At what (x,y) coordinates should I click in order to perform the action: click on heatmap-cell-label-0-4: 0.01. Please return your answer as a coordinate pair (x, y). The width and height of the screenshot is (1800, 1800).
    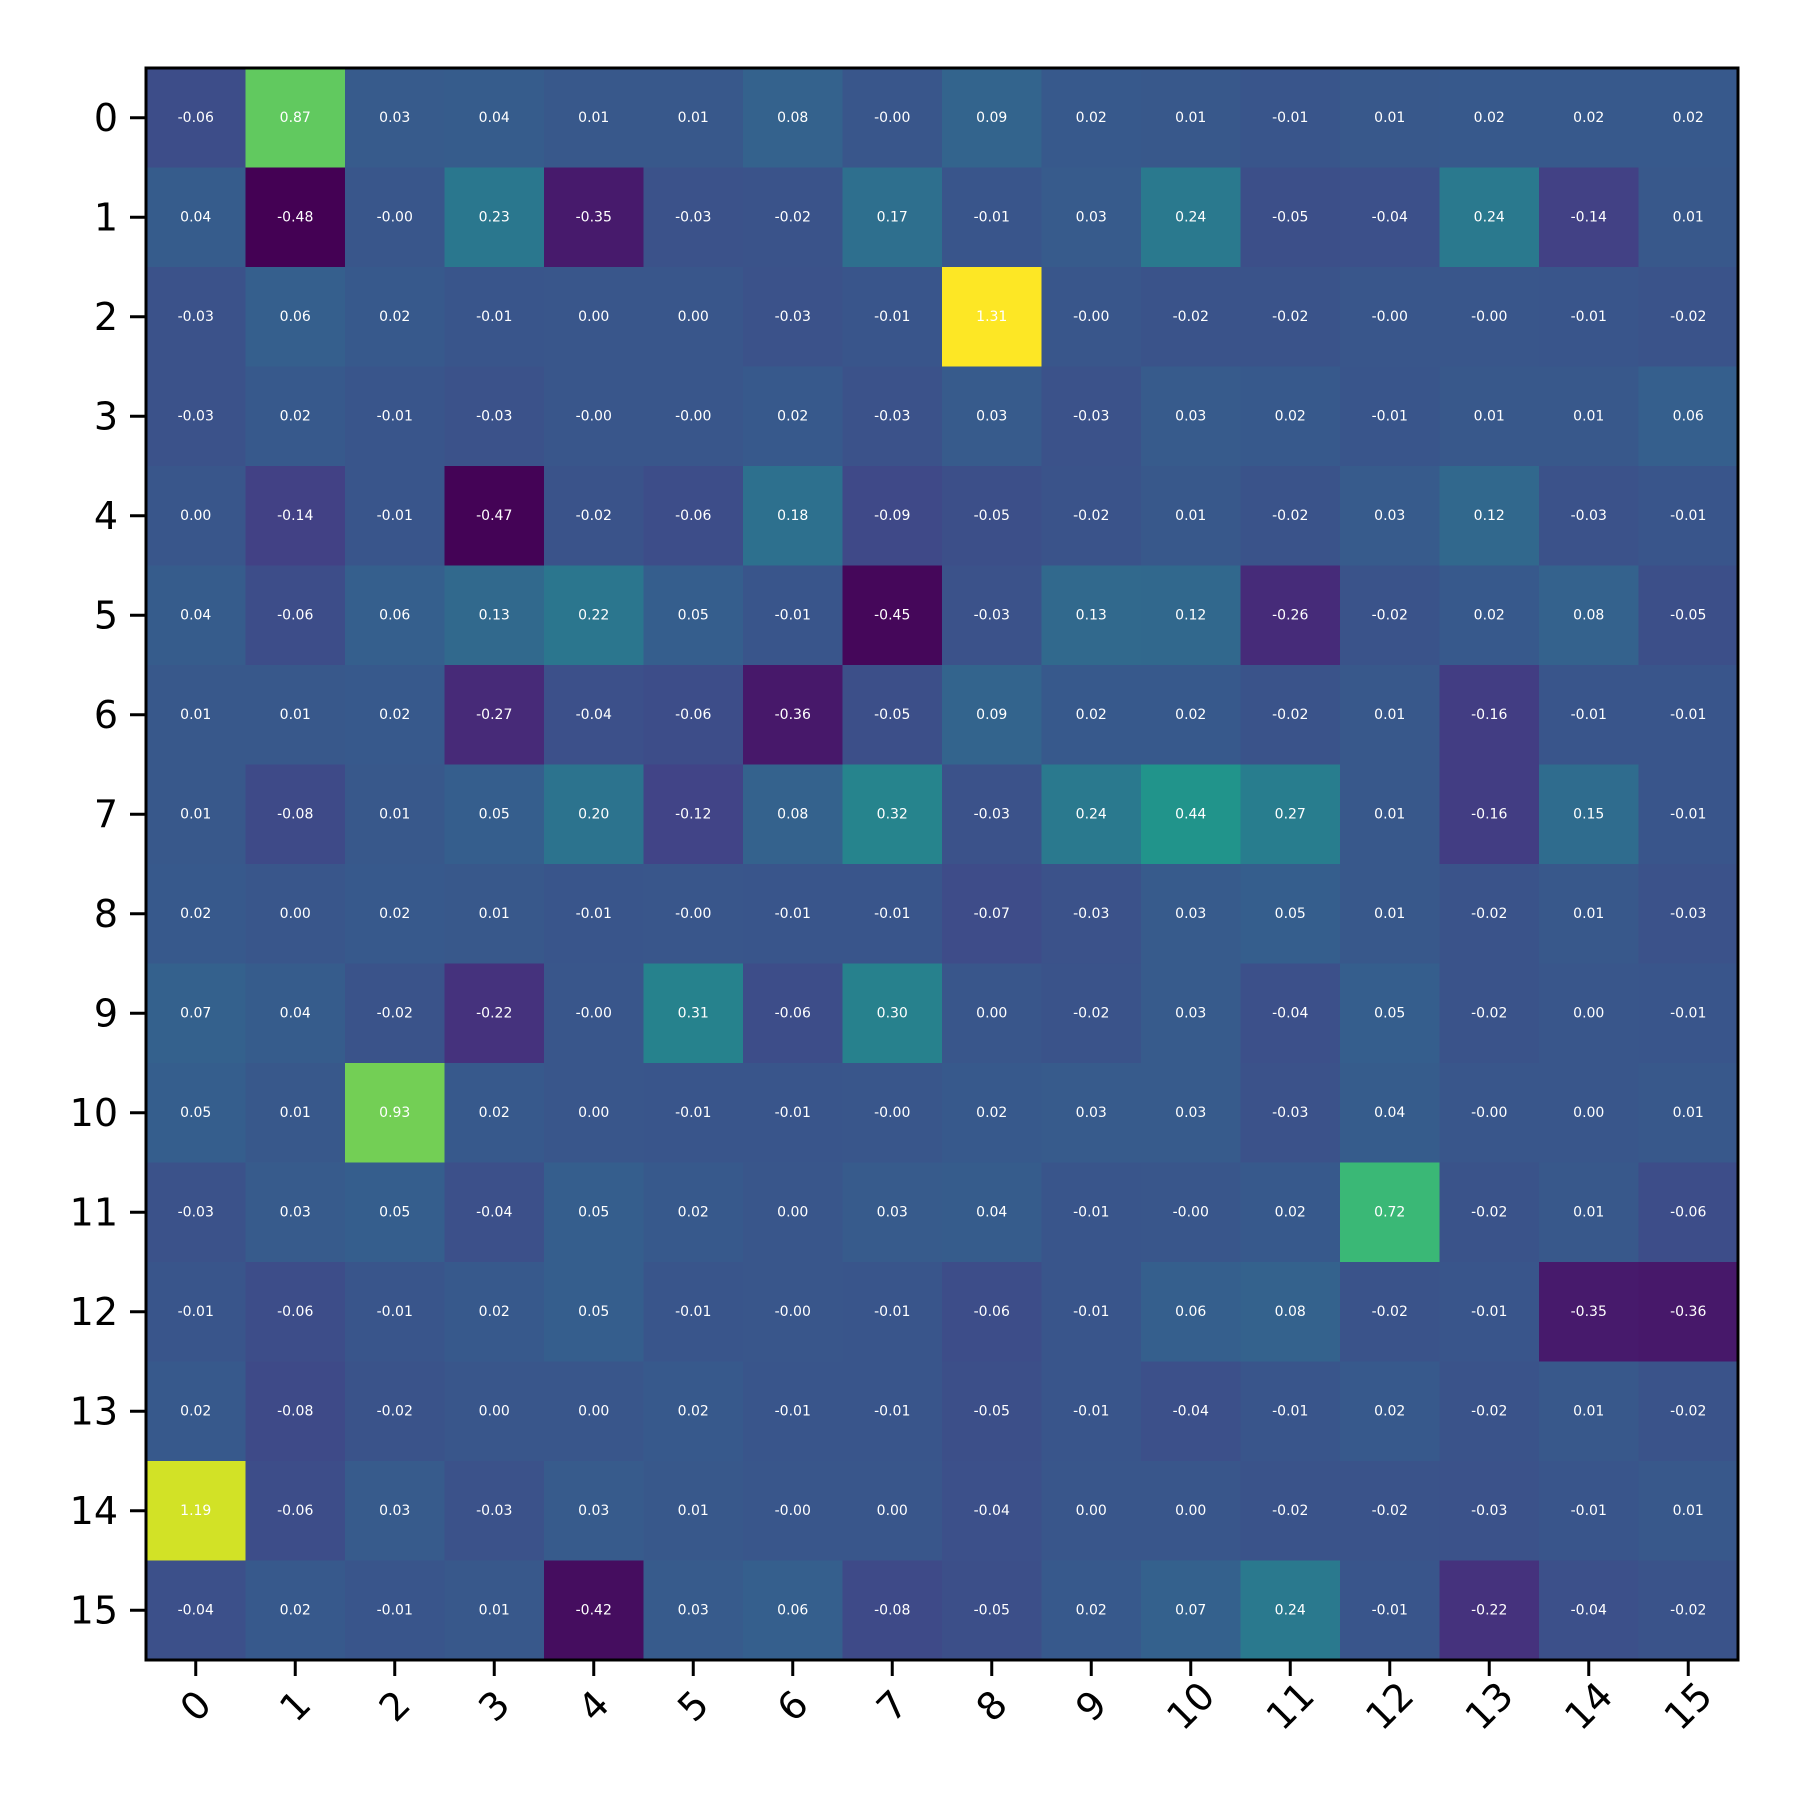
    Looking at the image, I should click on (593, 118).